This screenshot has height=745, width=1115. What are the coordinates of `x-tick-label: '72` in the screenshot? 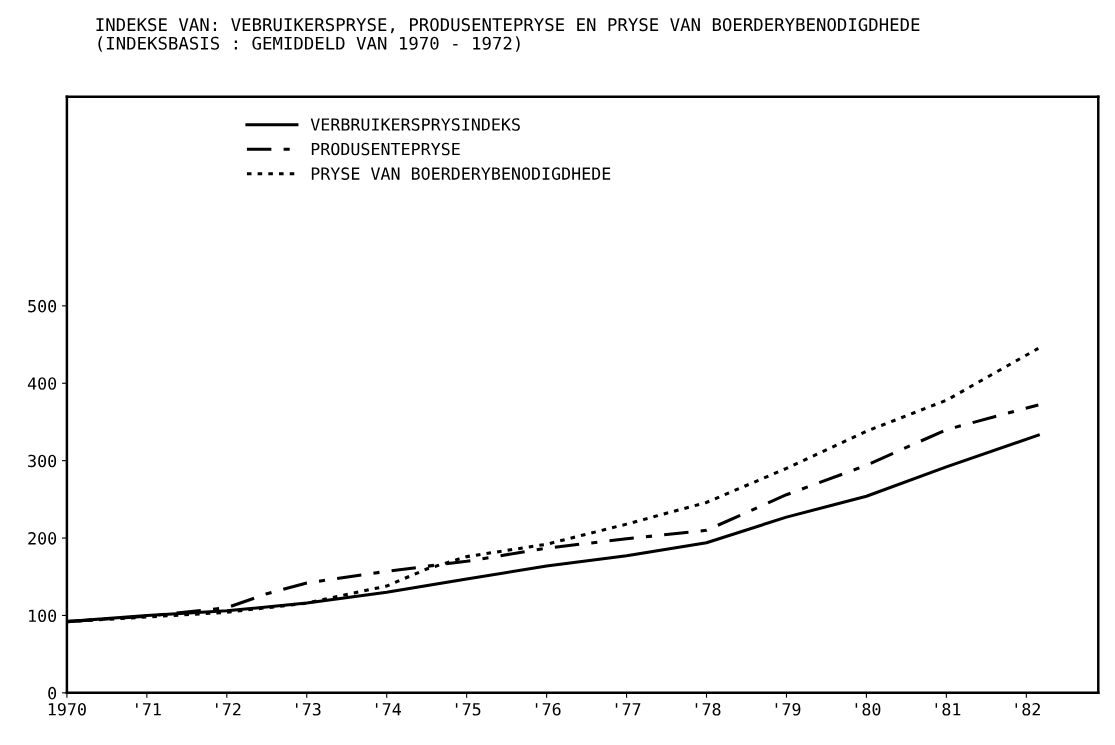 It's located at (228, 709).